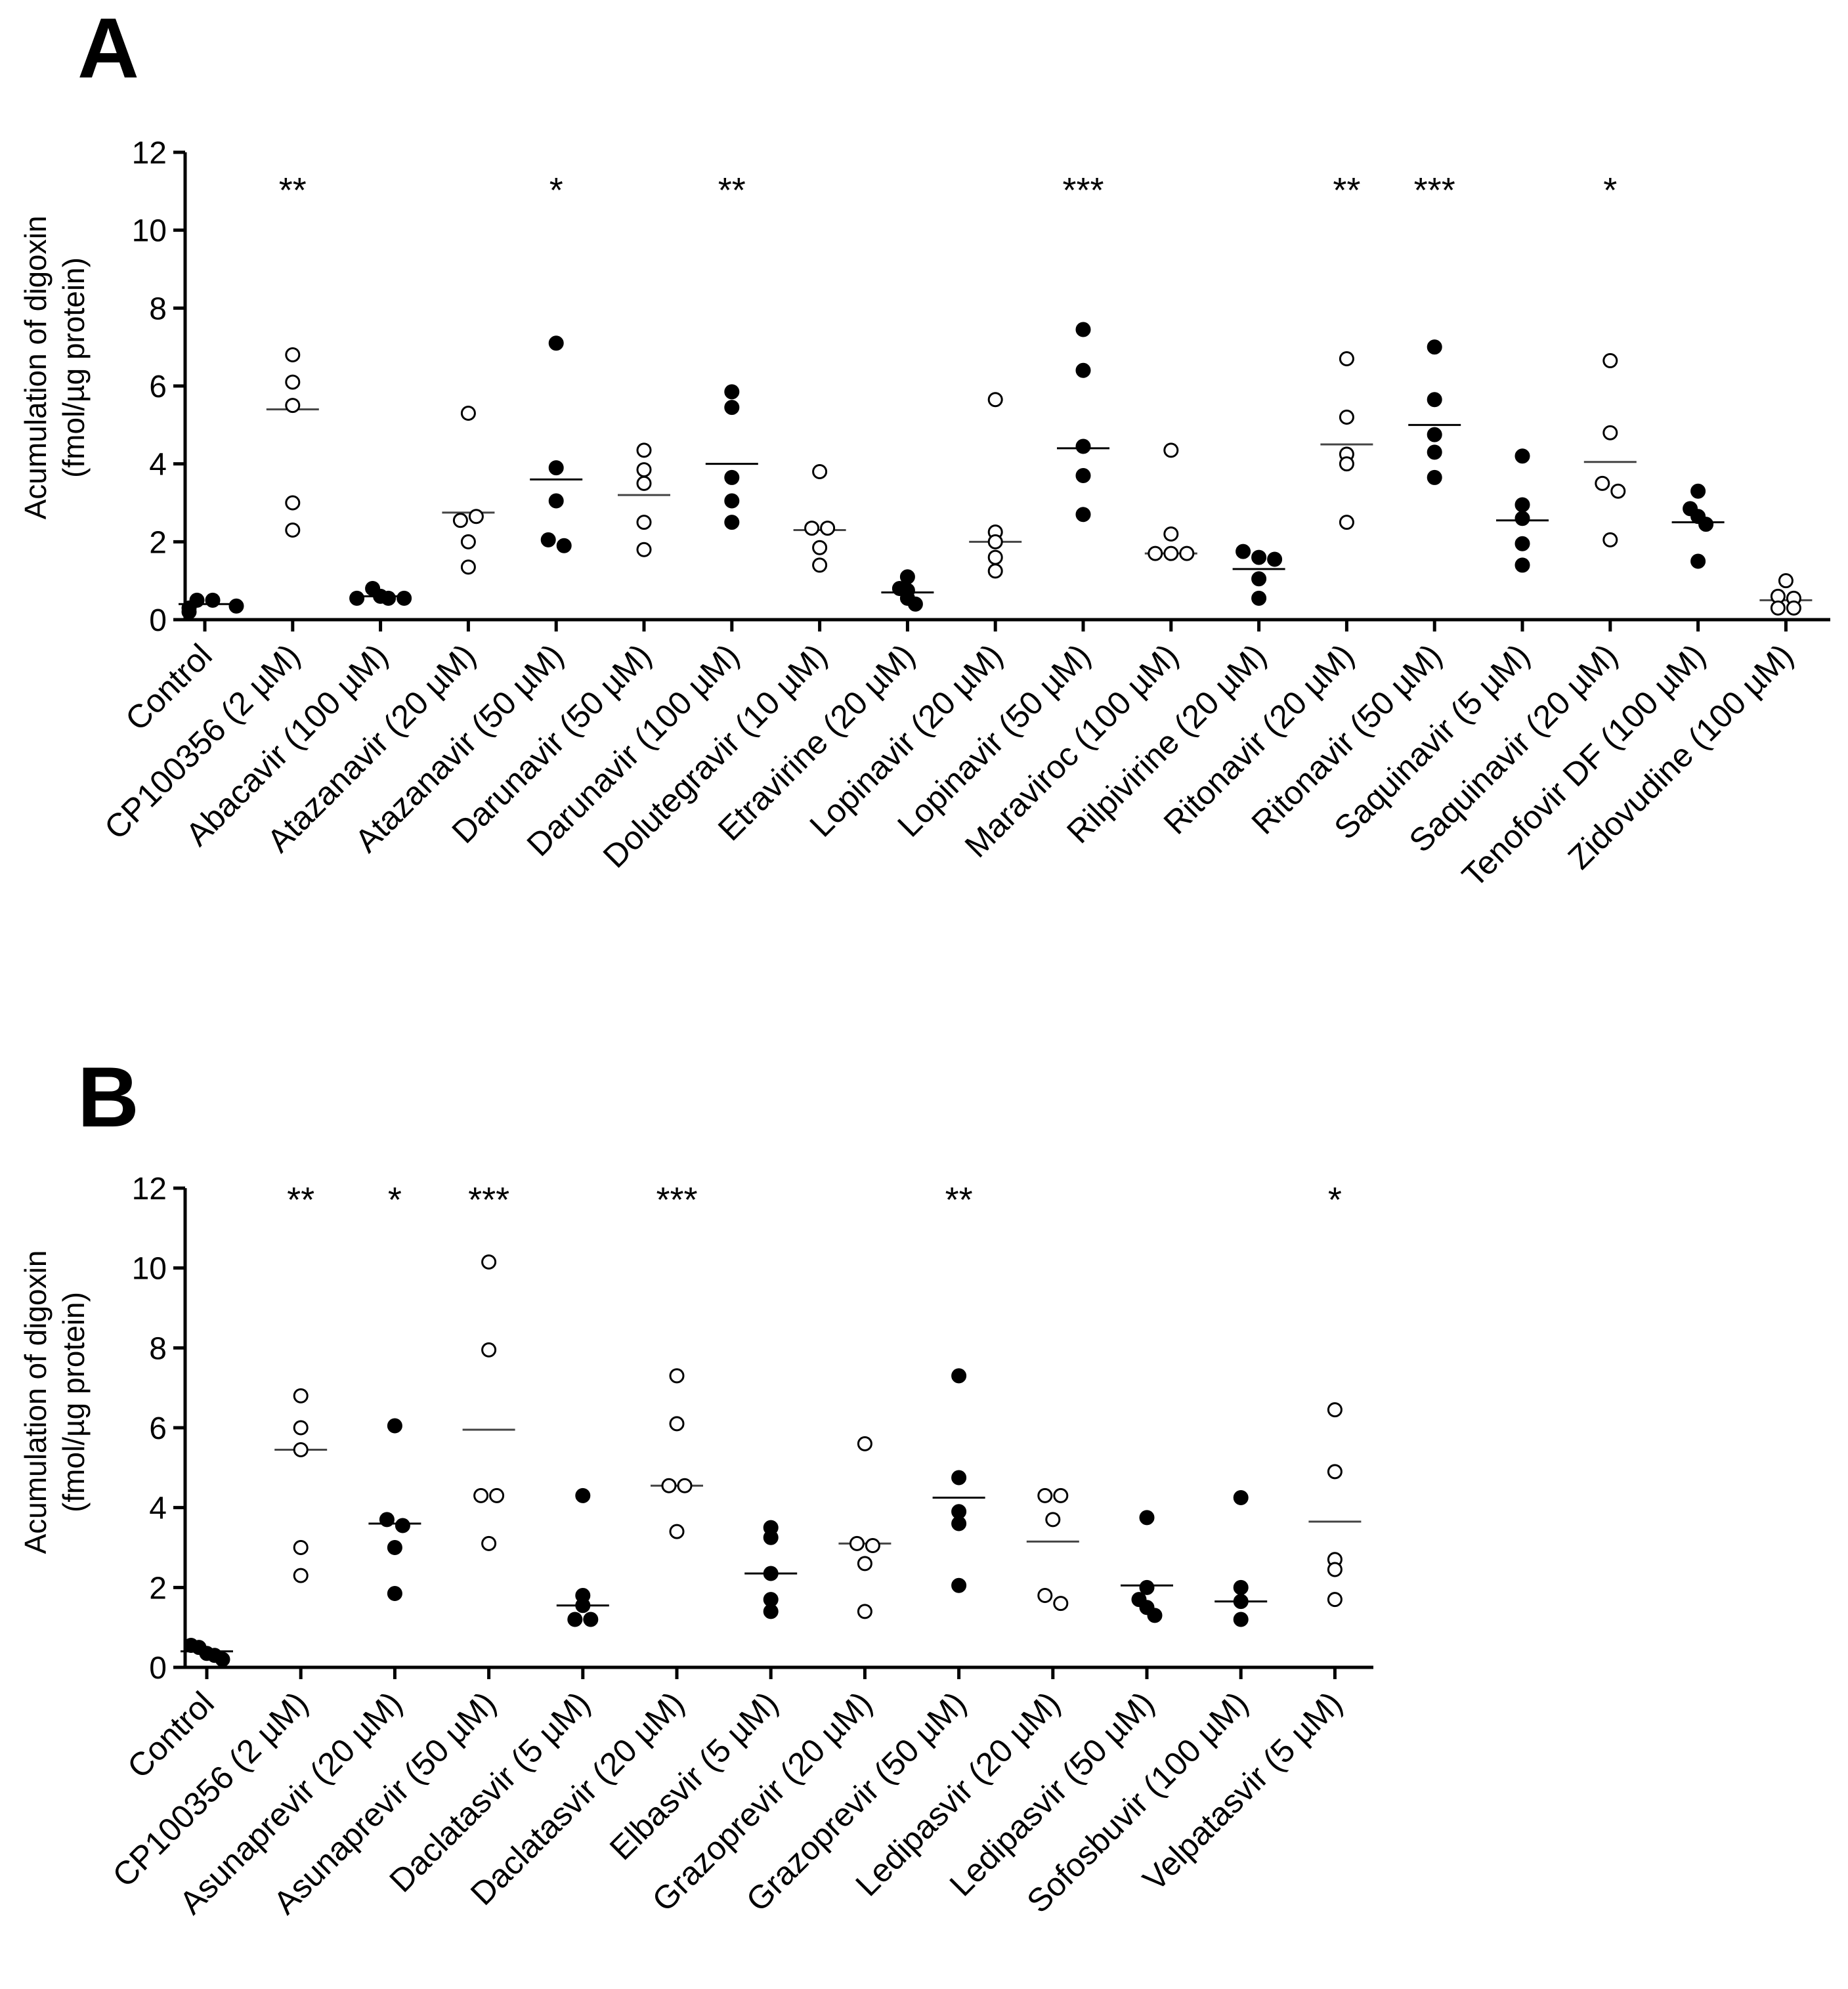 Image resolution: width=1848 pixels, height=1989 pixels. Describe the element at coordinates (74, 1402) in the screenshot. I see `panel-b-ylabel-line2: (fmol/µg protein)` at that location.